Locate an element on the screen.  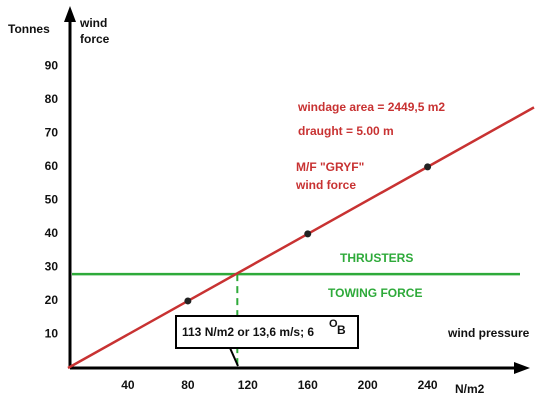
x-axis-label: wind pressure is located at coordinates (488, 333).